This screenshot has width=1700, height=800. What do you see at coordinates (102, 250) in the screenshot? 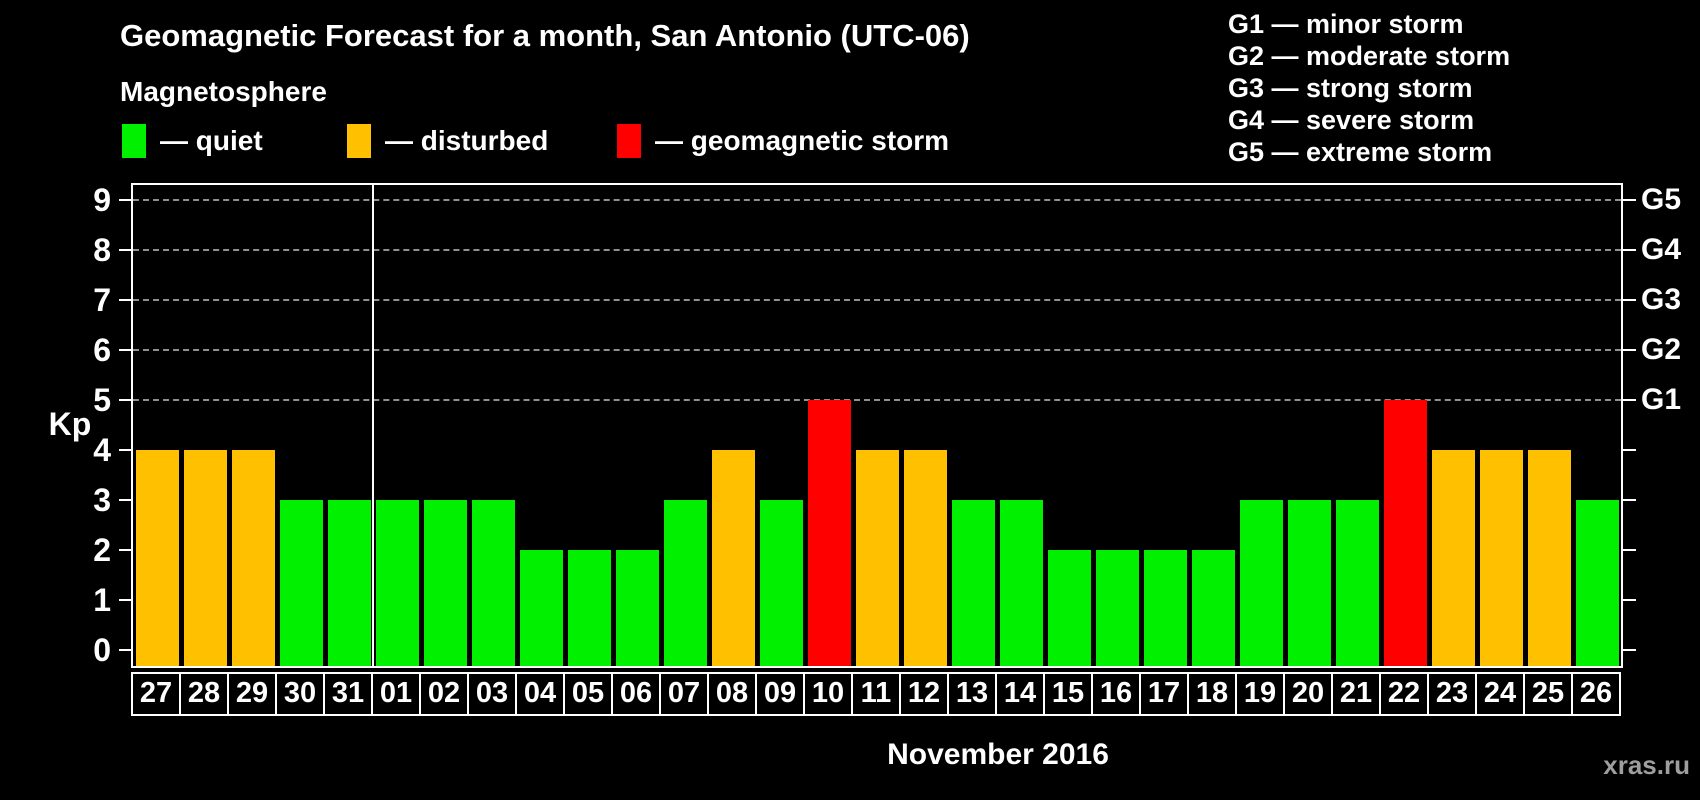
I see `y-tick-label-8: 8` at bounding box center [102, 250].